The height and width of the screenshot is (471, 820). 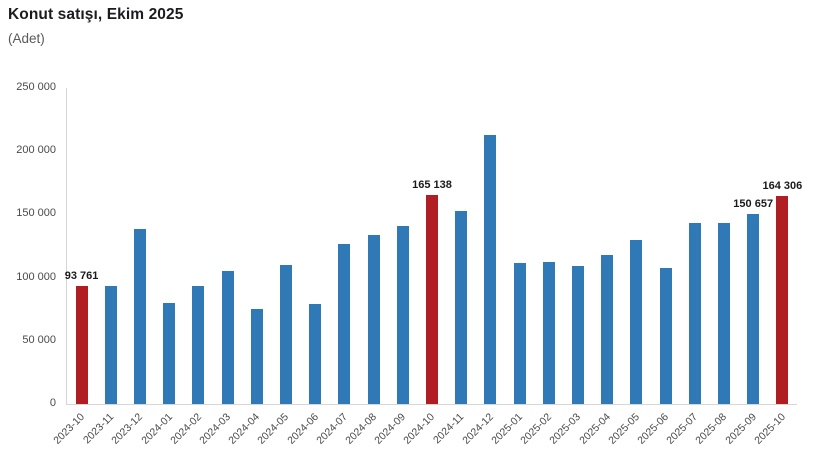 What do you see at coordinates (26, 38) in the screenshot?
I see `chart-unit-label: (Adet)` at bounding box center [26, 38].